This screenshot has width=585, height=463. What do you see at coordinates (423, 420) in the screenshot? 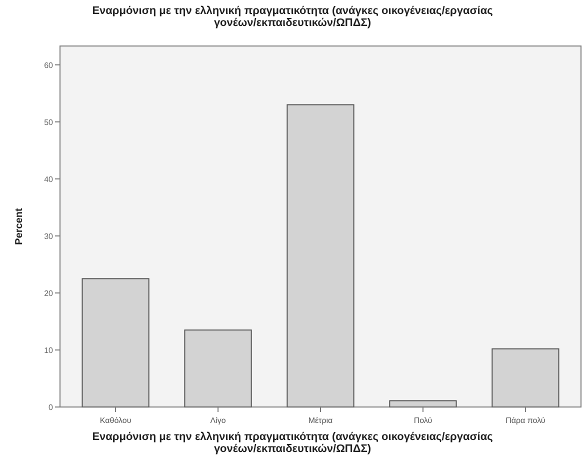
I see `x-tick-label: Πολύ` at bounding box center [423, 420].